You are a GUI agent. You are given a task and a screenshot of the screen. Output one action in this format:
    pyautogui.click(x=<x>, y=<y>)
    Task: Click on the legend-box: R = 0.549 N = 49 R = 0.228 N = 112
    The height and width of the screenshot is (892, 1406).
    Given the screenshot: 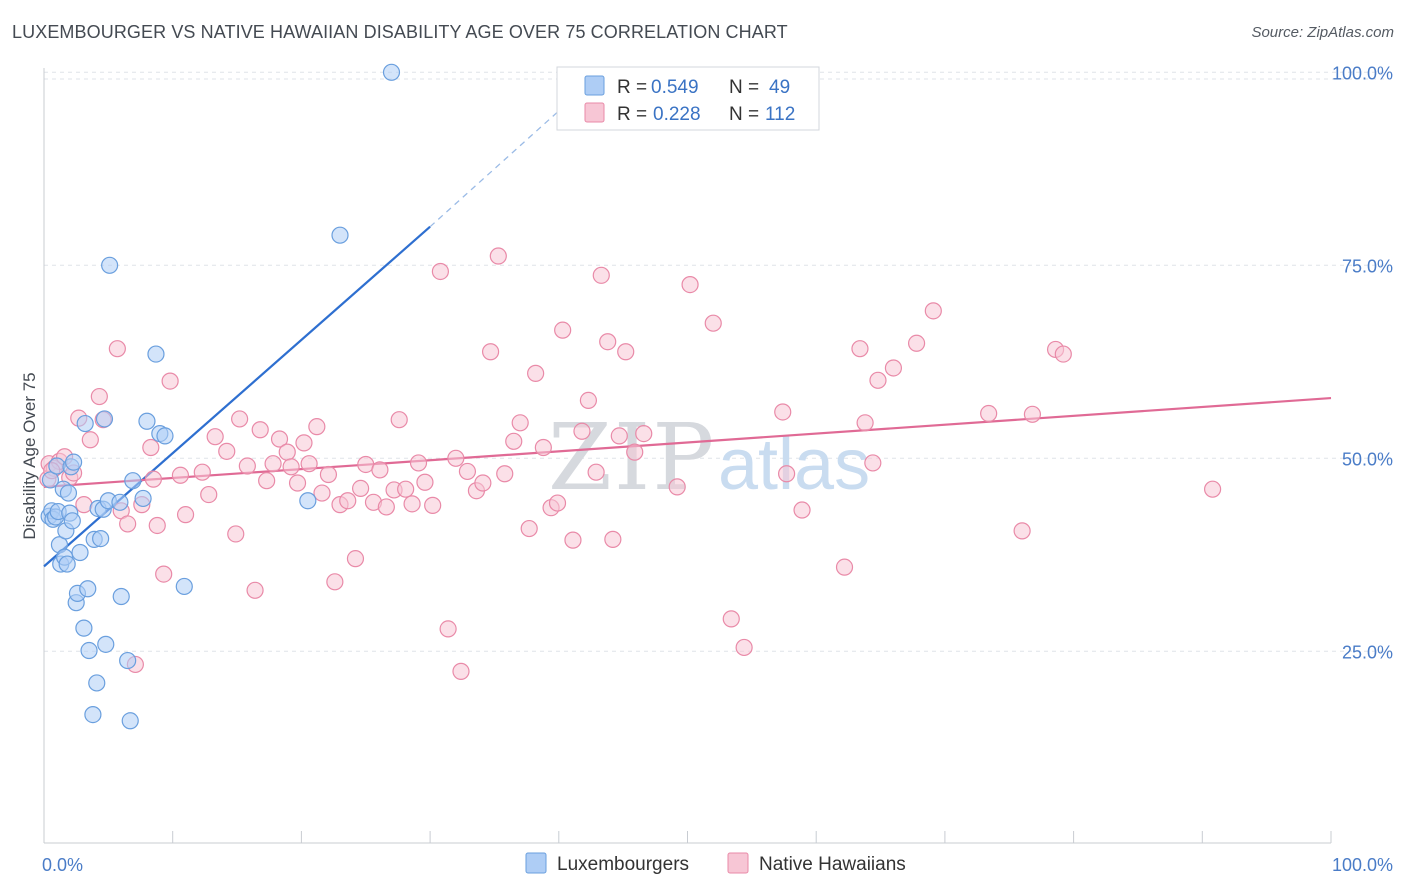 What is the action you would take?
    pyautogui.click(x=688, y=98)
    